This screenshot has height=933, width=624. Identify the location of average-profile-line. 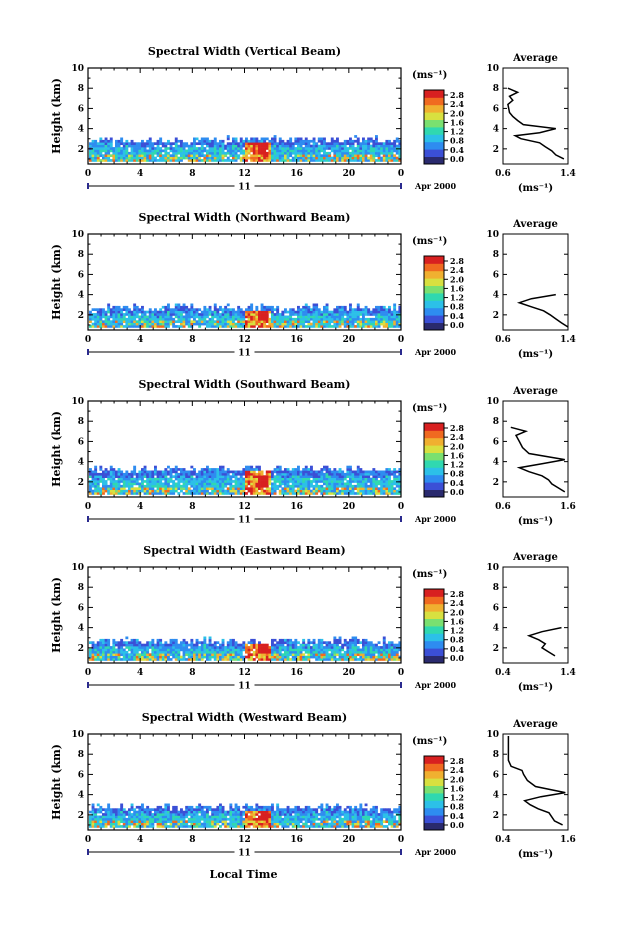
(538, 459).